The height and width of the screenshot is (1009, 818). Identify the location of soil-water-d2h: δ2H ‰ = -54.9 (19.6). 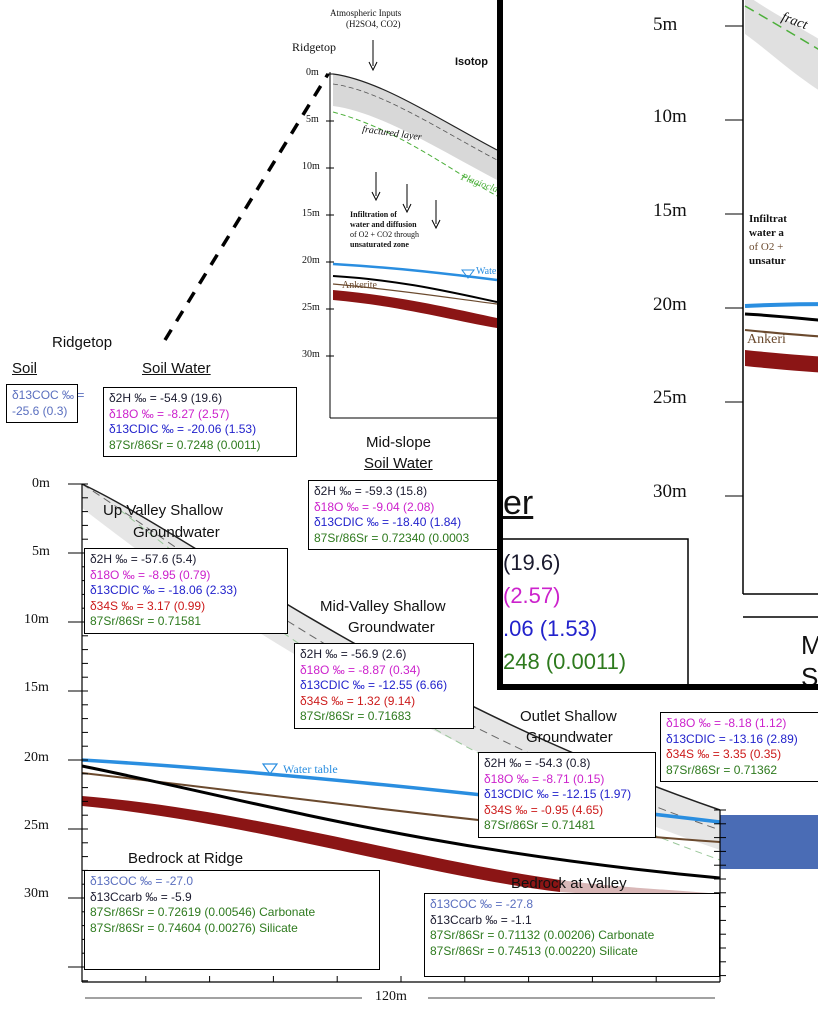
(166, 398).